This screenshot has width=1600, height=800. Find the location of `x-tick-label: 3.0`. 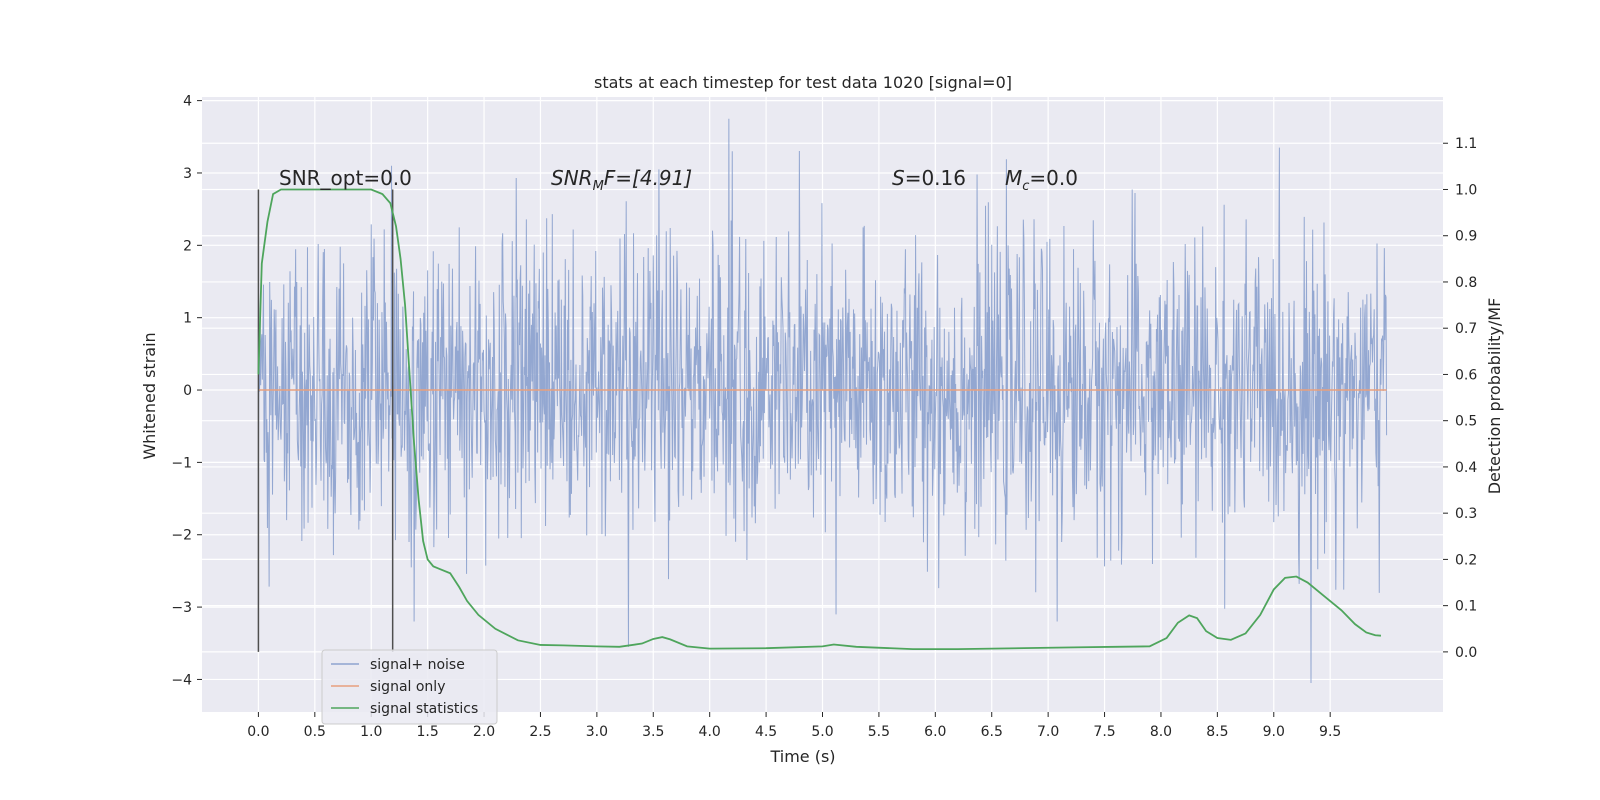

x-tick-label: 3.0 is located at coordinates (597, 732).